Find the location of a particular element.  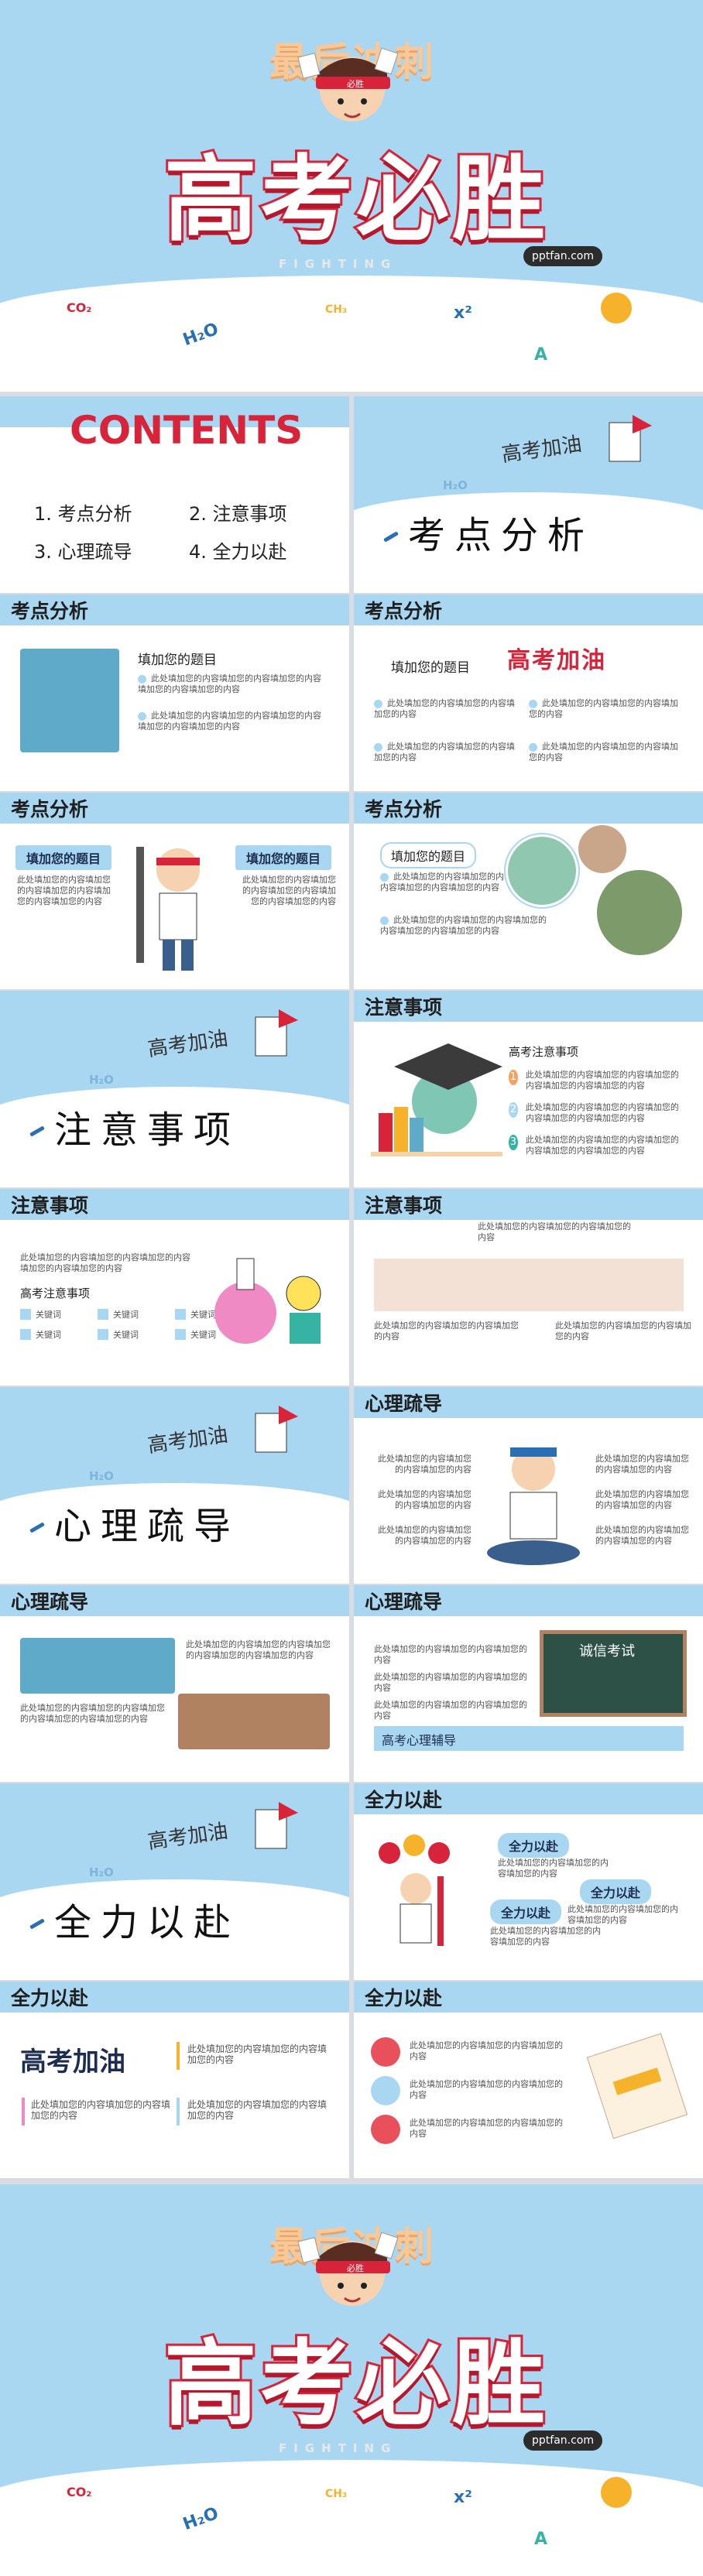

classroom-scene is located at coordinates (529, 1285).